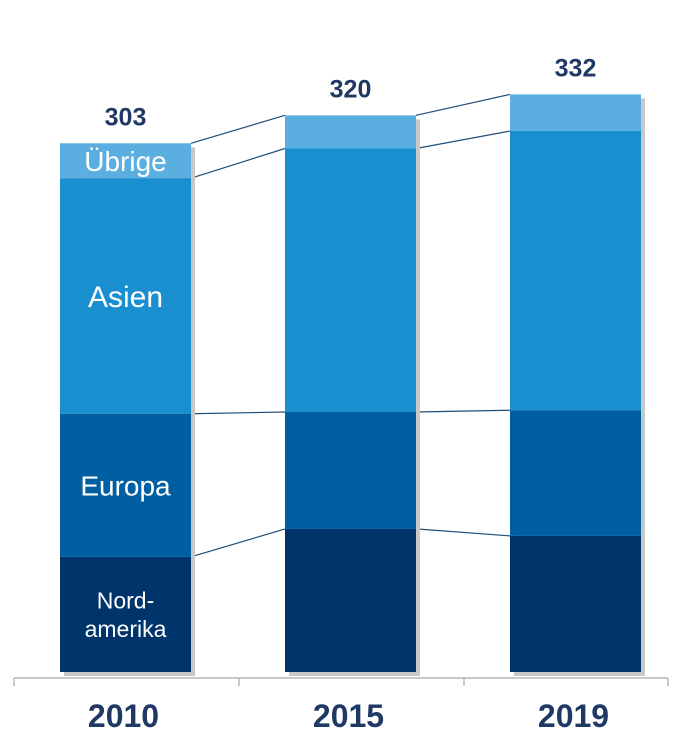 The height and width of the screenshot is (734, 679). I want to click on segment-label-asien: Asien, so click(125, 297).